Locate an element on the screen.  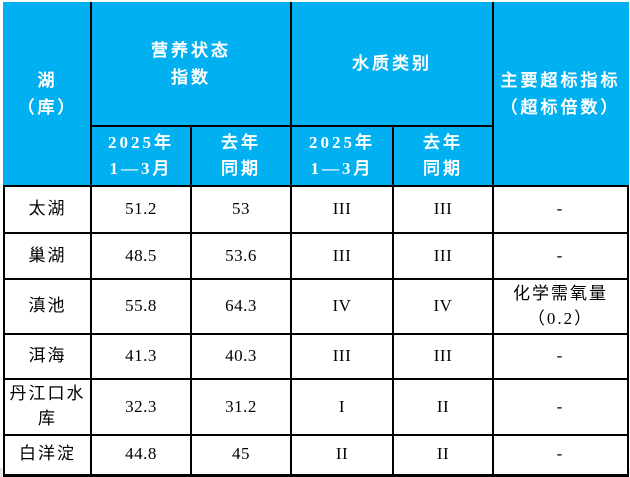
cell-nutrition-last-year: 64.3 is located at coordinates (241, 306).